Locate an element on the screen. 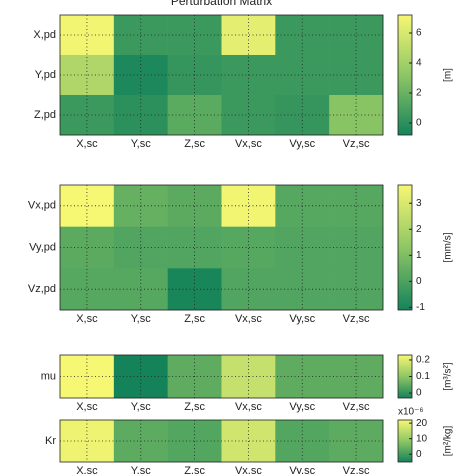  colorbar-tick-label: 3 is located at coordinates (419, 203).